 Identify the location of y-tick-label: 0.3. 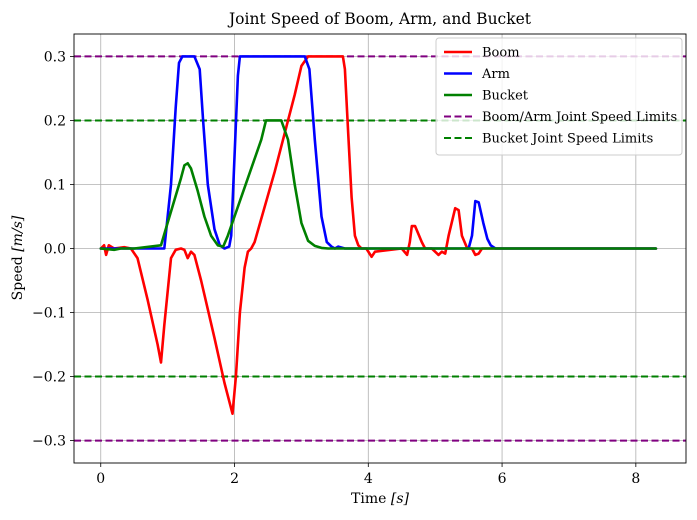
(55, 57).